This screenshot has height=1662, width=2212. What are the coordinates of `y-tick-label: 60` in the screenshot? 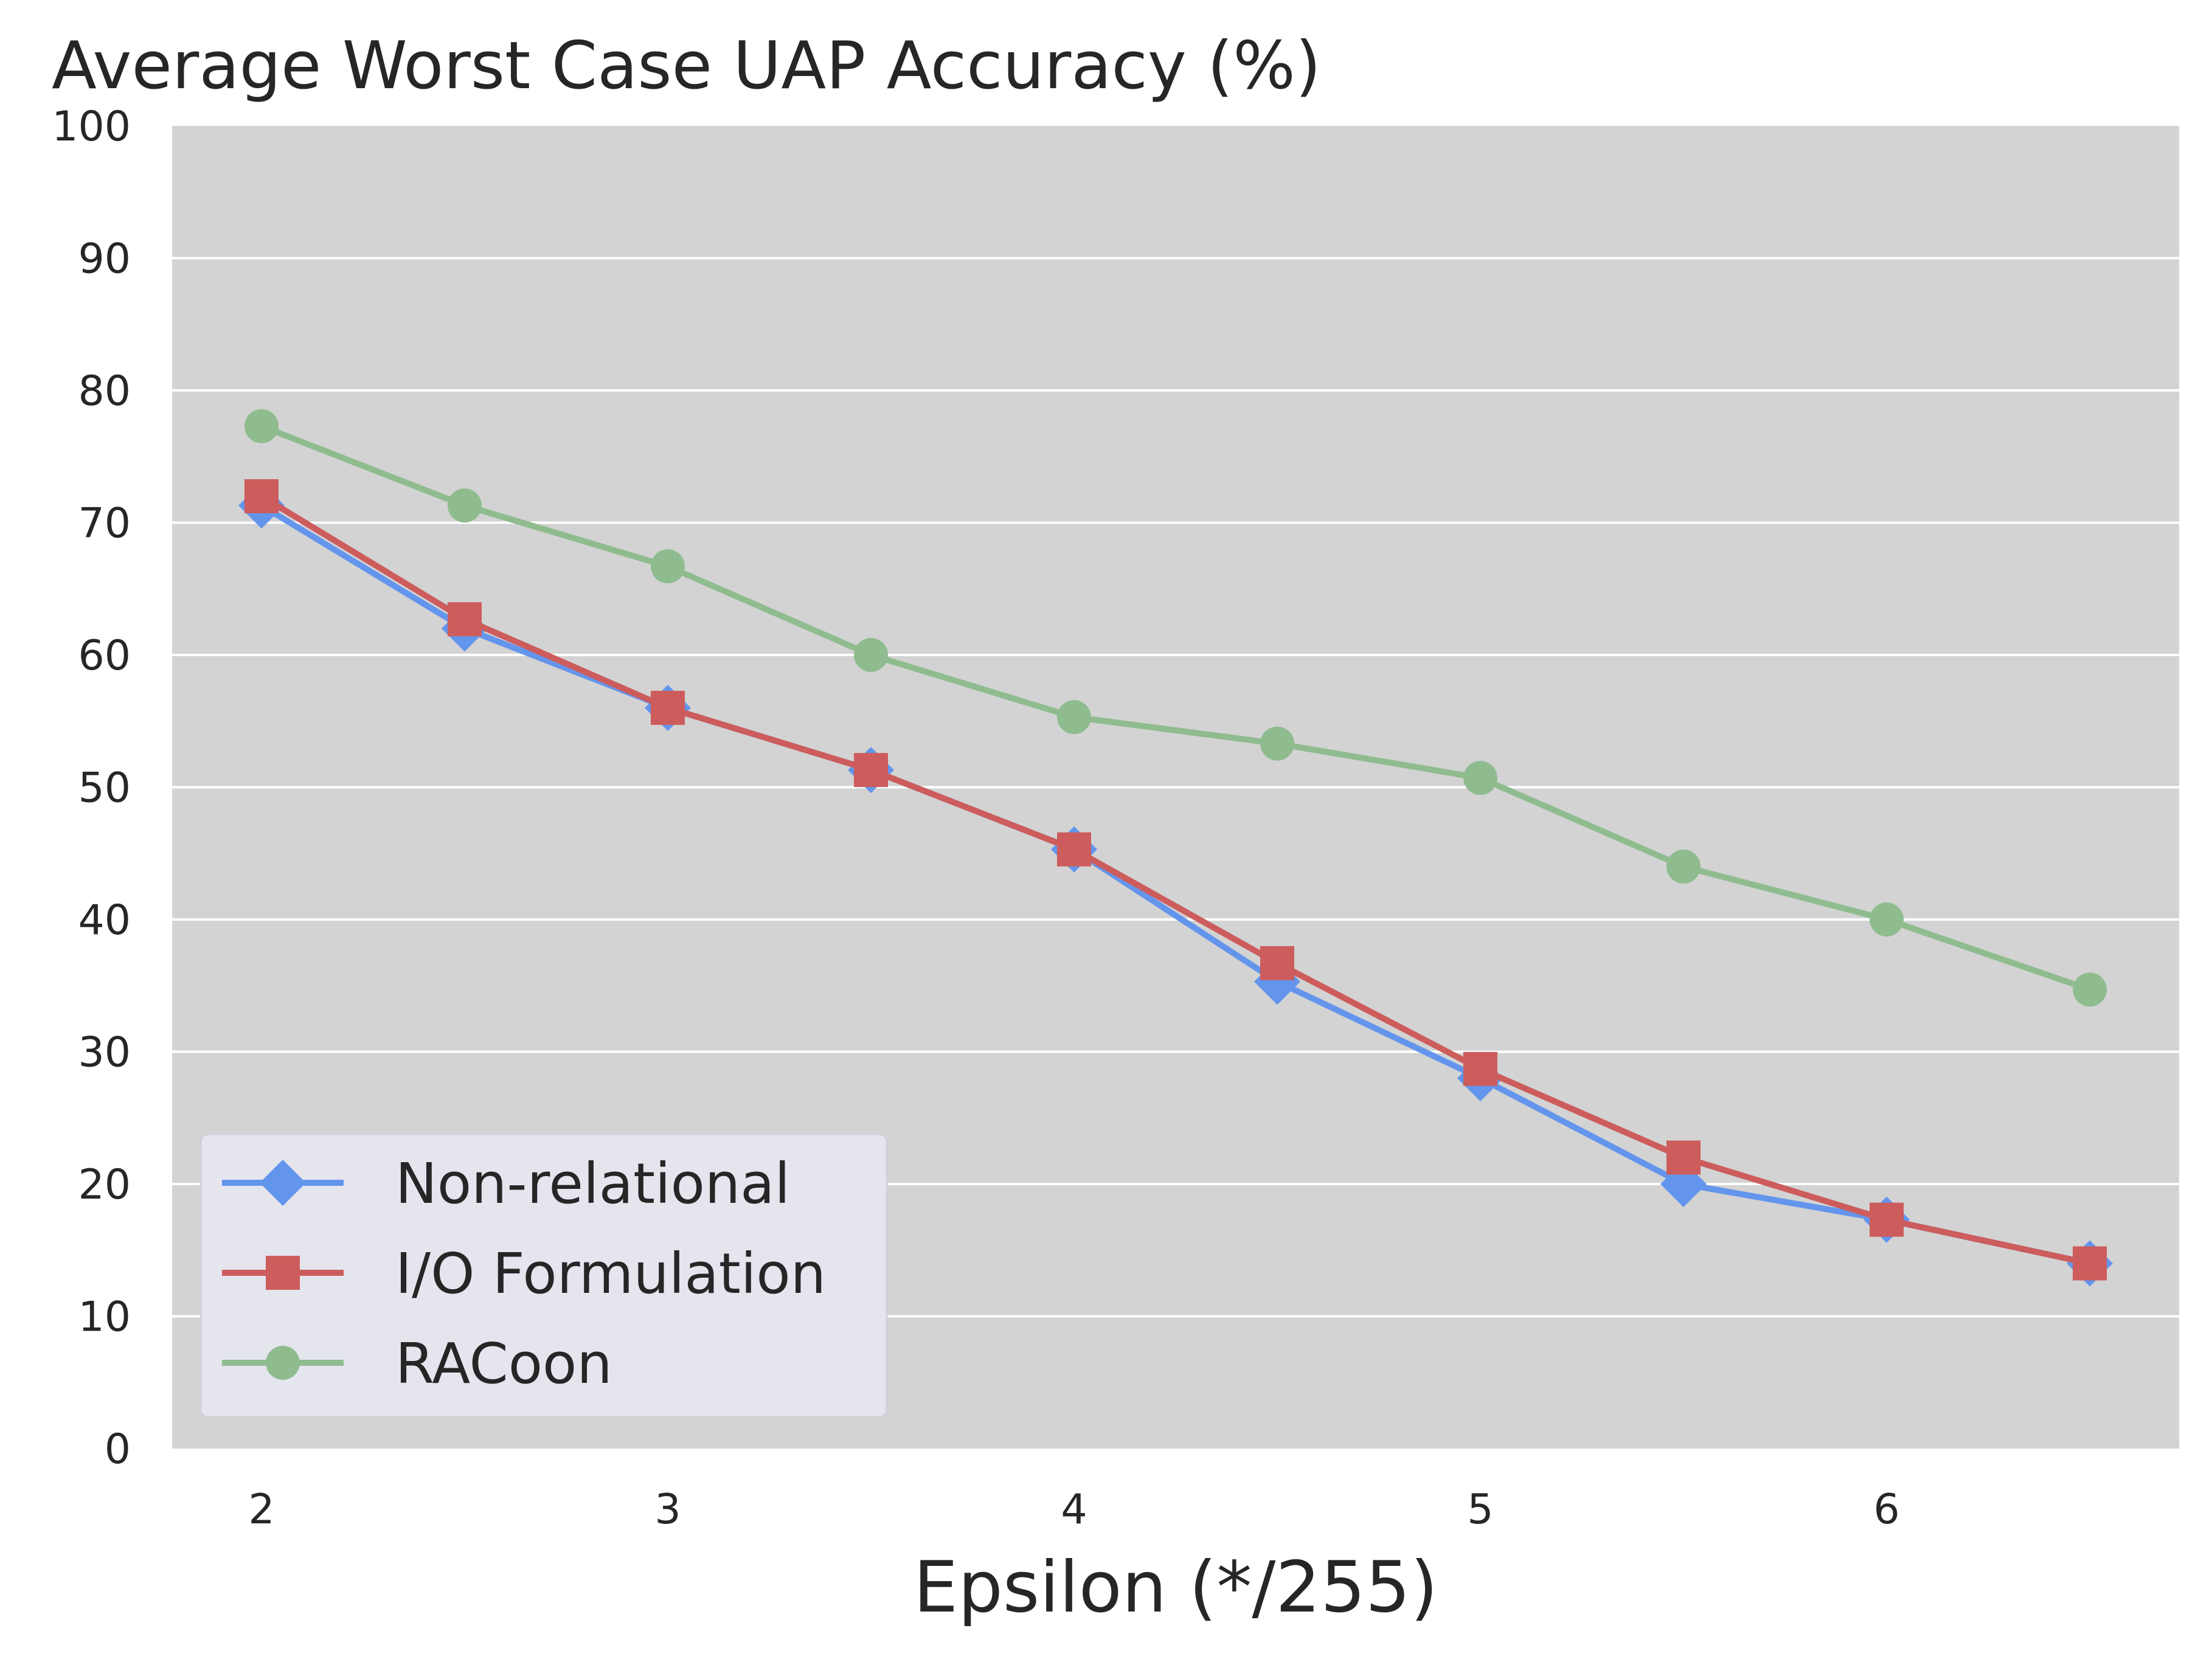 It's located at (104, 656).